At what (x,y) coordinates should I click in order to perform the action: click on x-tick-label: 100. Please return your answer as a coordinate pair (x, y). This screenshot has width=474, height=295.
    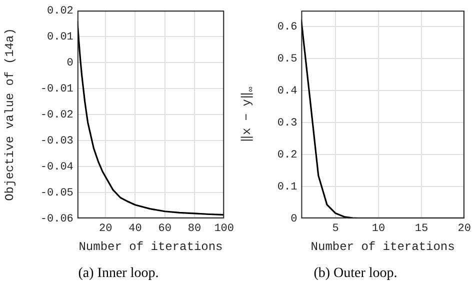
    Looking at the image, I should click on (224, 228).